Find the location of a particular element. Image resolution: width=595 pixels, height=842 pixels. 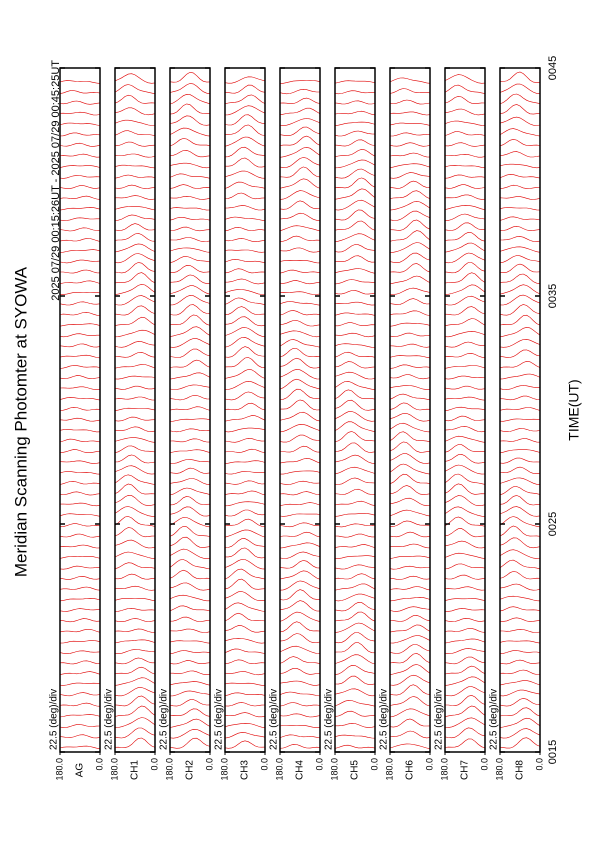

x-tick-label: 0015 is located at coordinates (553, 752).